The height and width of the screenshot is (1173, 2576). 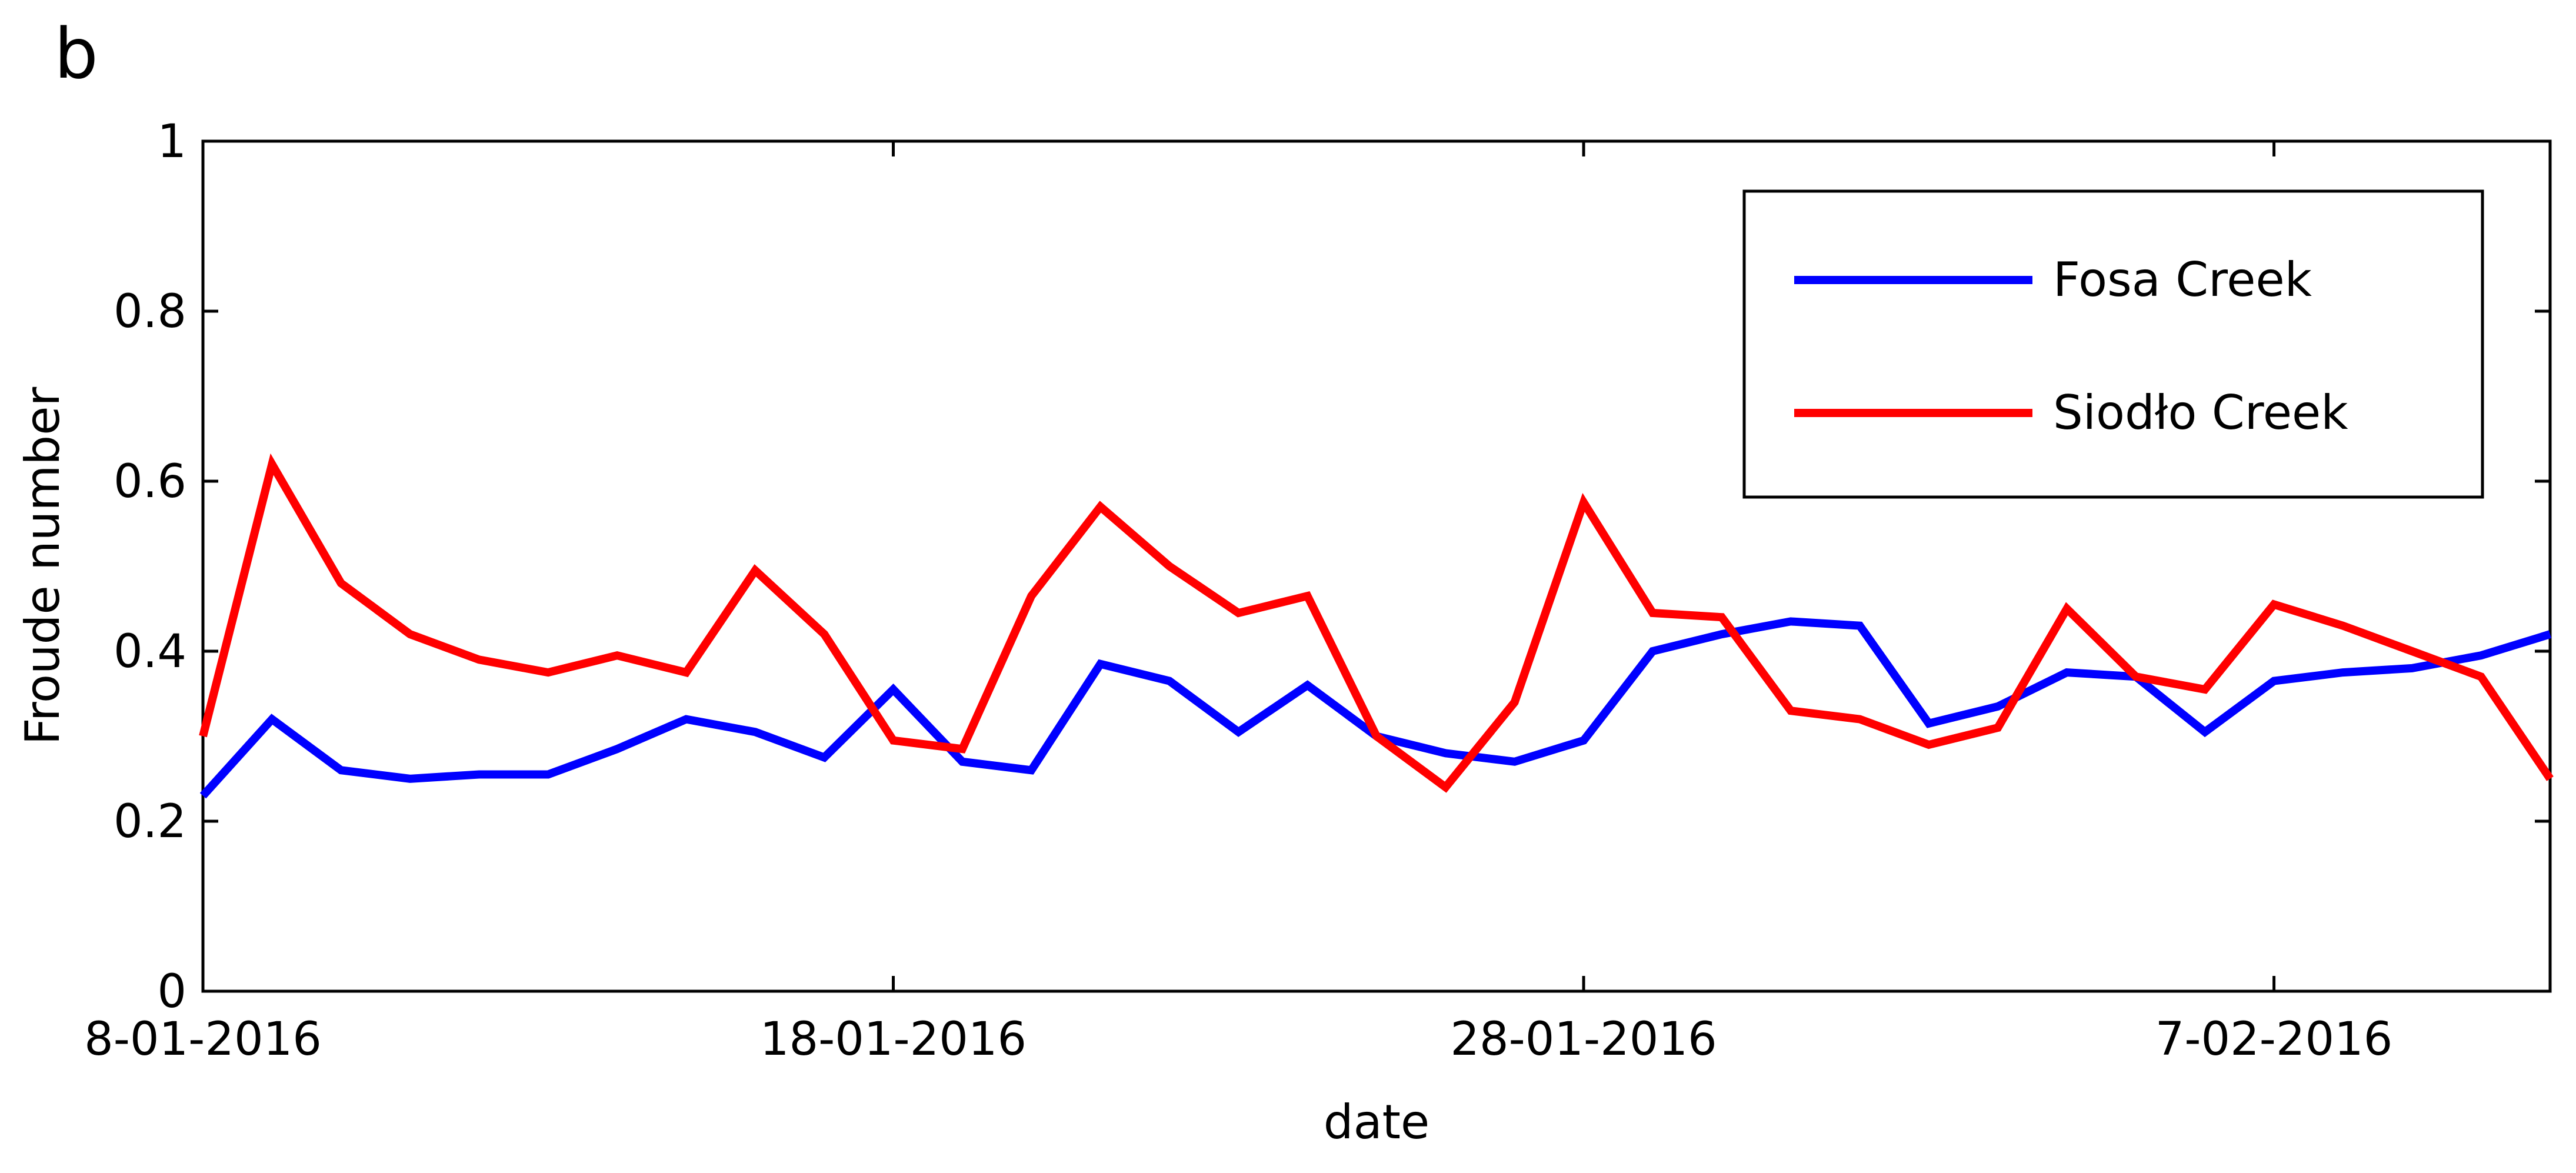 What do you see at coordinates (1584, 1039) in the screenshot?
I see `x-tick-label: 28-01-2016` at bounding box center [1584, 1039].